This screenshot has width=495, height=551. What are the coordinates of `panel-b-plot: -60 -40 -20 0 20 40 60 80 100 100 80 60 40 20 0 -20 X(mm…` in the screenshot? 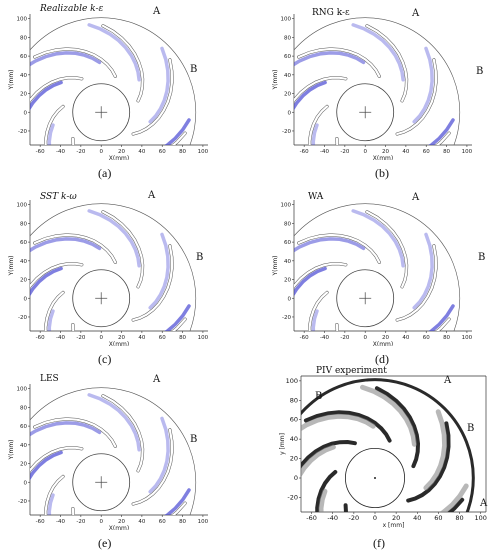 It's located at (372, 87).